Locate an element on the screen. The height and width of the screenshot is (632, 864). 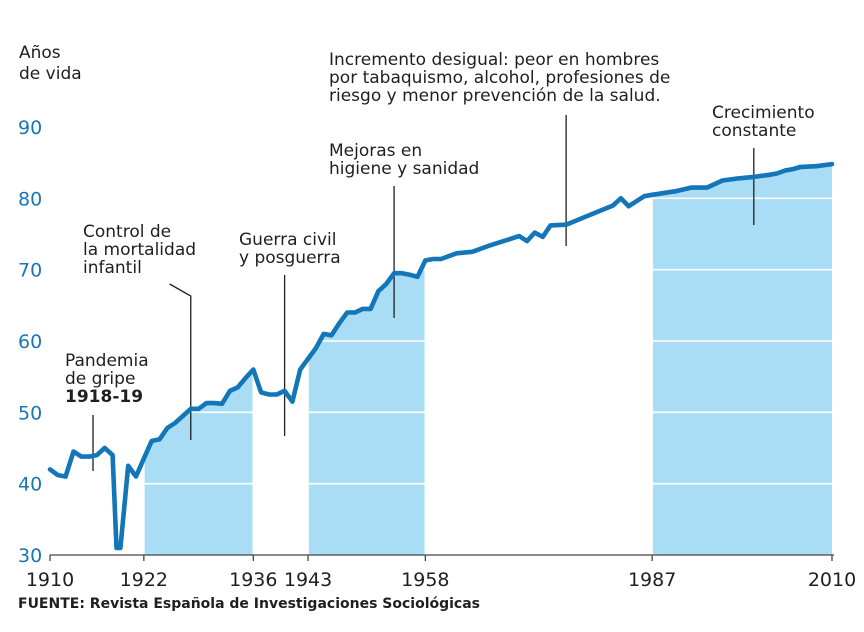
y-tick-label-90: 90 is located at coordinates (30, 128).